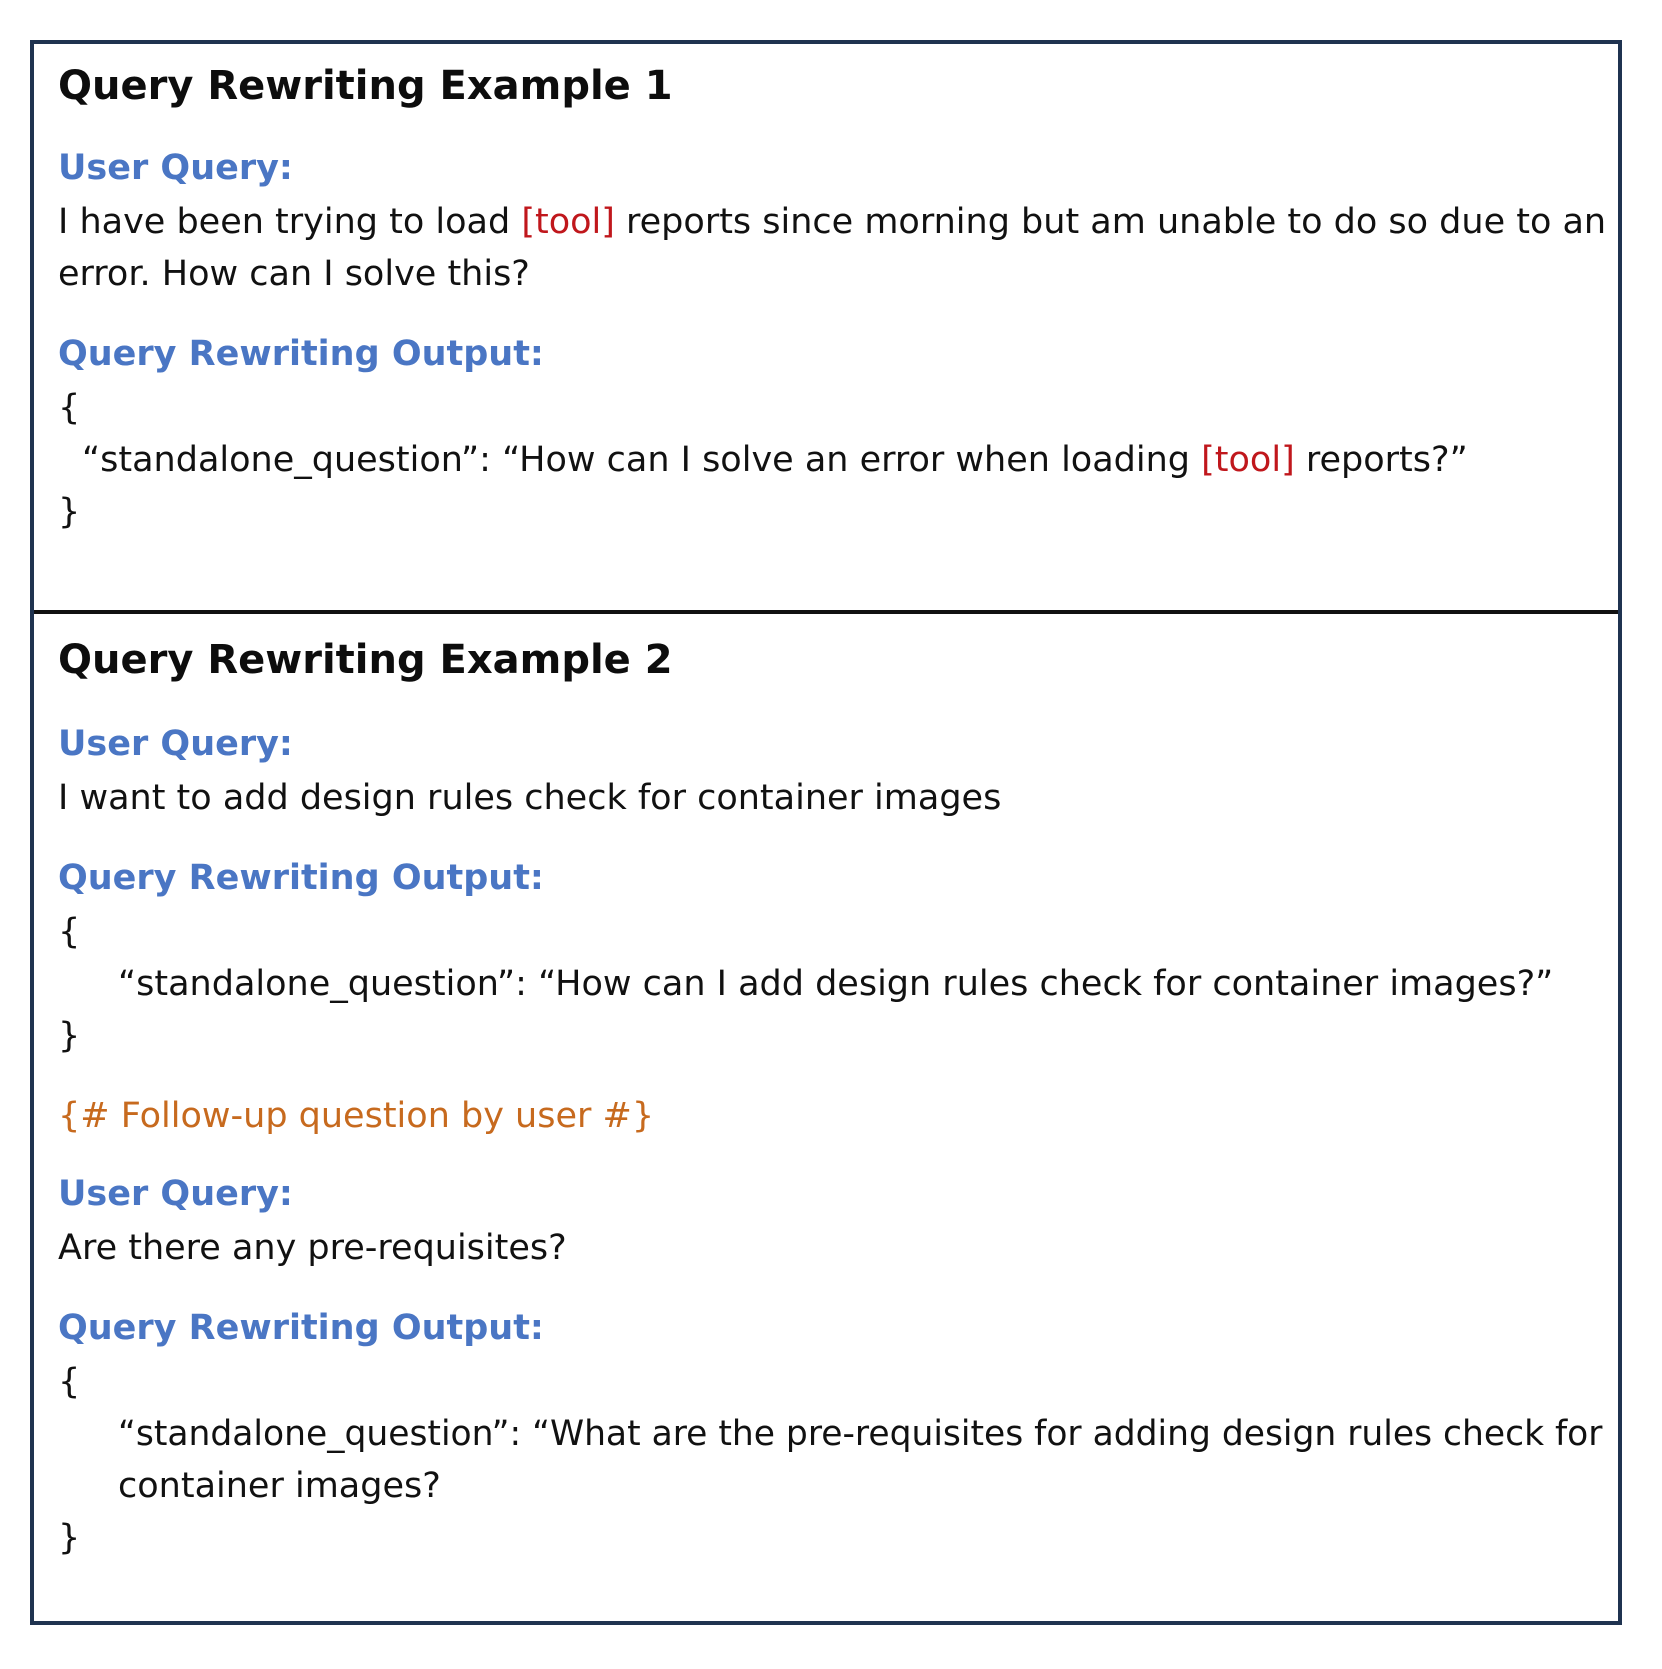 This screenshot has height=1669, width=1662. Describe the element at coordinates (365, 86) in the screenshot. I see `example-1-title: Query Rewriting Example 1` at that location.